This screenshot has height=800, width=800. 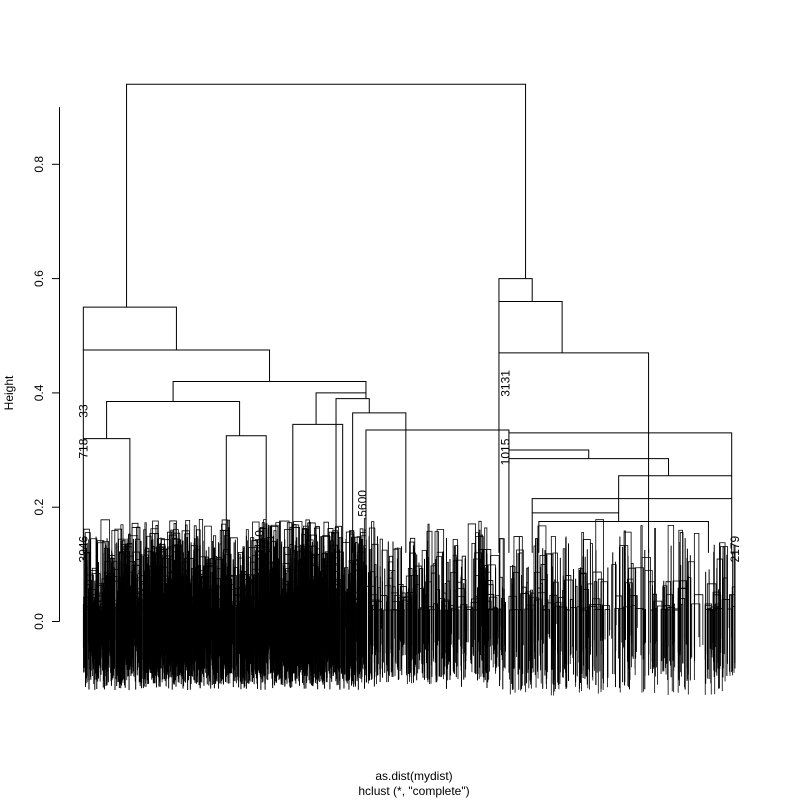 I want to click on y-axis-label: Height, so click(x=9, y=392).